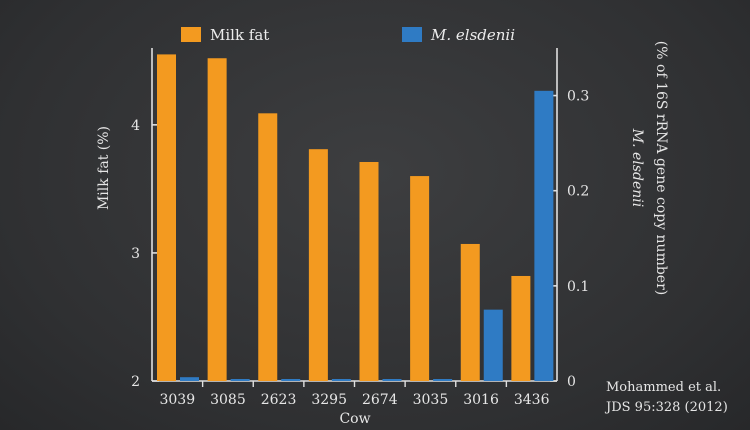 Image resolution: width=750 pixels, height=430 pixels. Describe the element at coordinates (239, 35) in the screenshot. I see `legend-label-milk-fat: Milk fat` at that location.